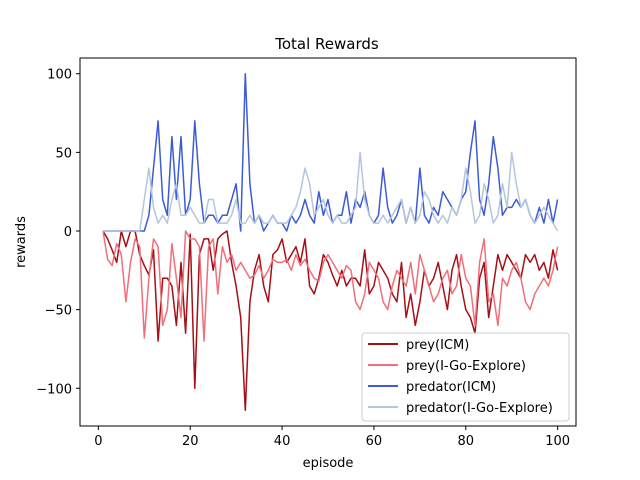  I want to click on legend-label: prey(ICM), so click(437, 345).